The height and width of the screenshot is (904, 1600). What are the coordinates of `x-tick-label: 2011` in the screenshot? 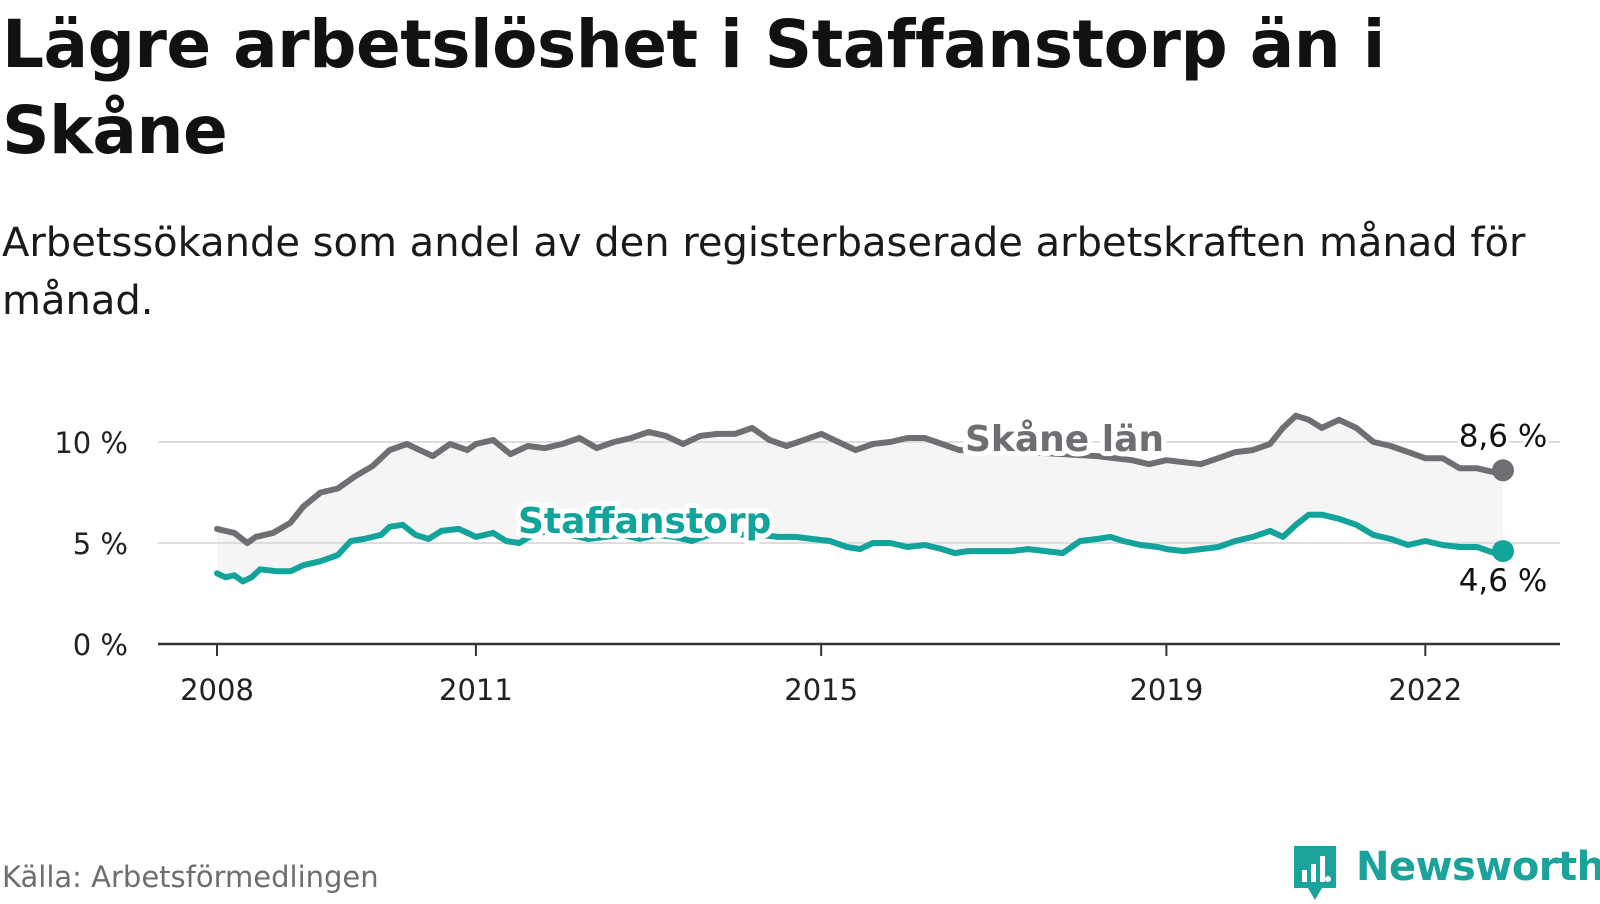 It's located at (476, 690).